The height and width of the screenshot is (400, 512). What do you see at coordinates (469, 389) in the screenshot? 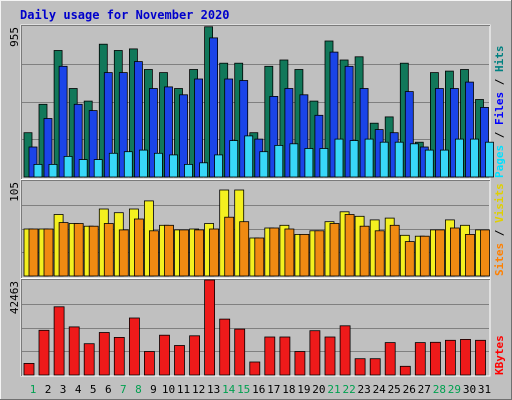
I see `x-tick-label-day-30: 30` at bounding box center [469, 389].